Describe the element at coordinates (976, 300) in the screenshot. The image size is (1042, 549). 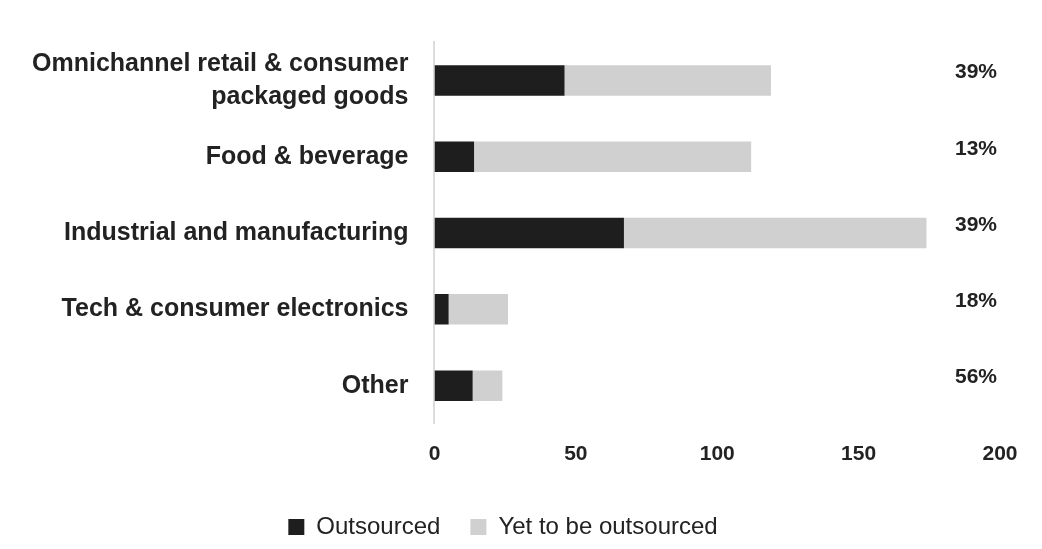
I see `annotation: 18%` at that location.